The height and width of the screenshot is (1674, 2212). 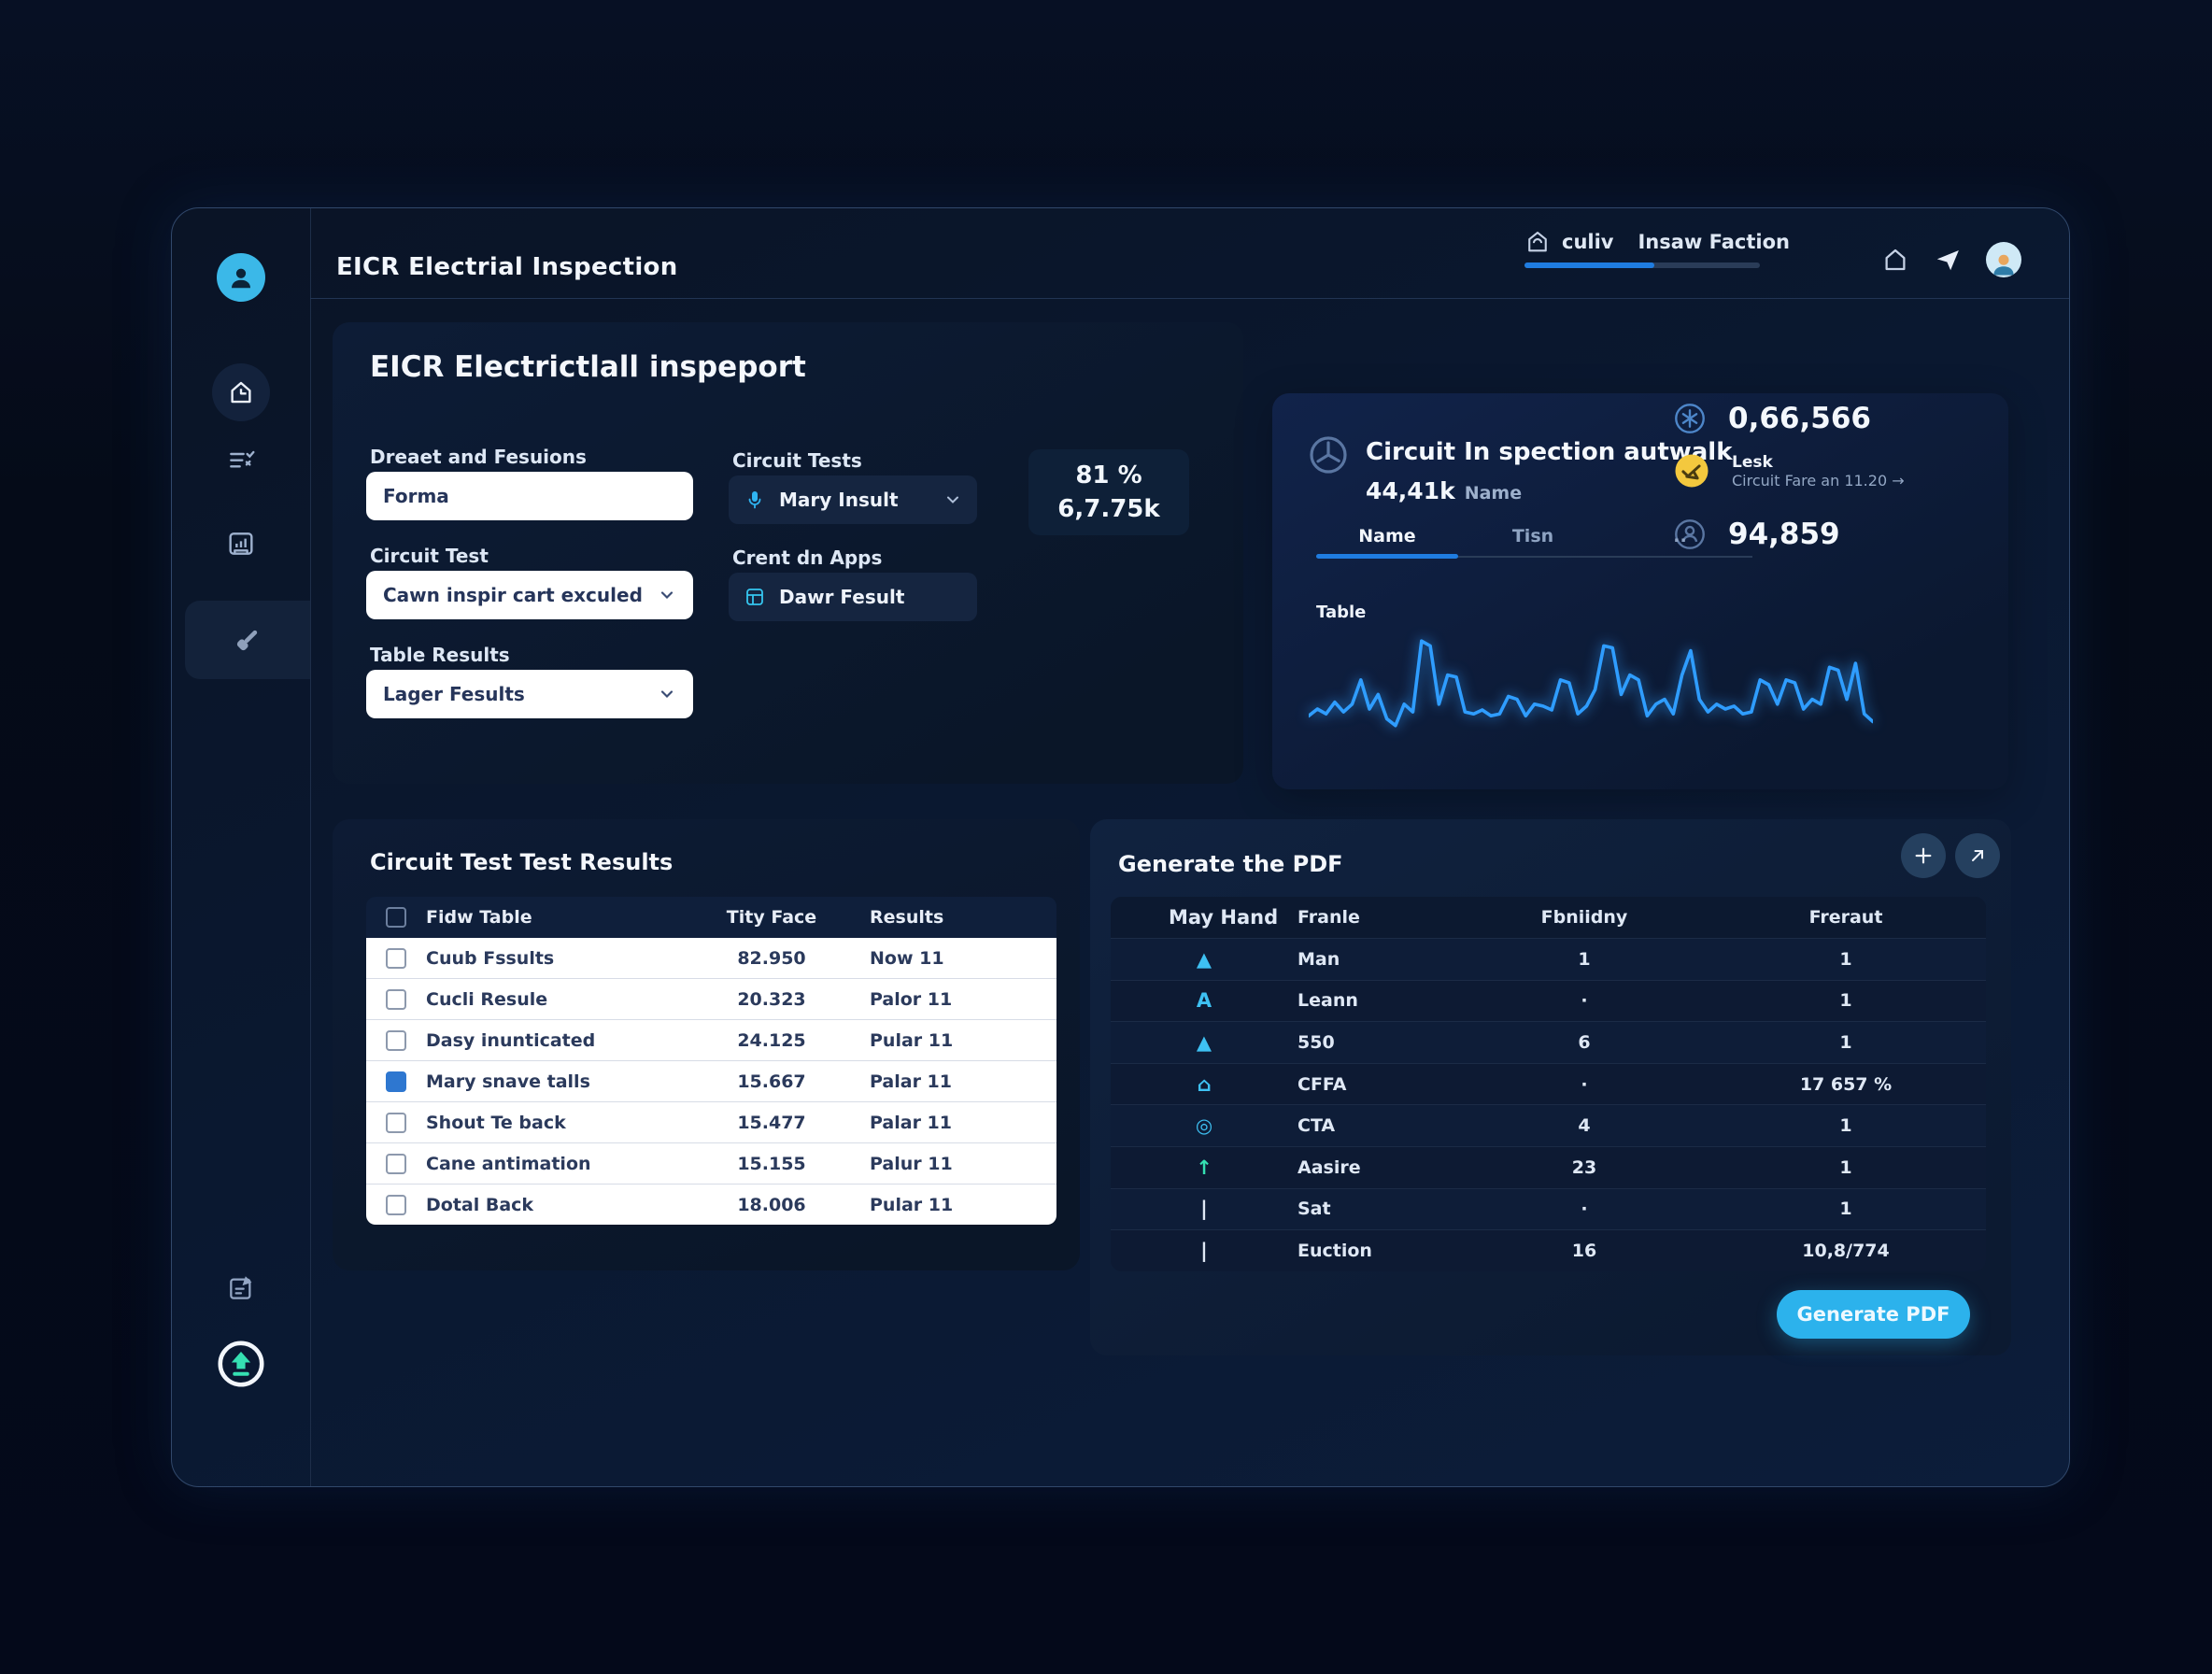 What do you see at coordinates (1846, 917) in the screenshot?
I see `column-header: Freraut` at bounding box center [1846, 917].